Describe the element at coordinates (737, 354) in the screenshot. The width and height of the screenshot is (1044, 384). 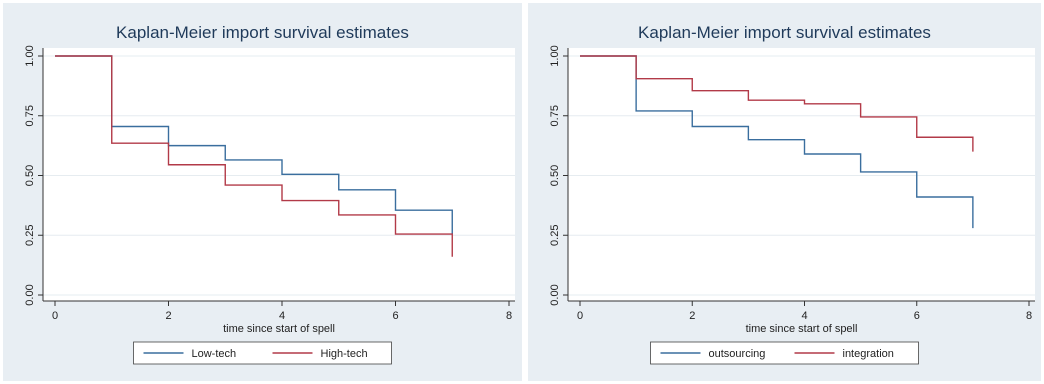
I see `legend-label: outsourcing` at that location.